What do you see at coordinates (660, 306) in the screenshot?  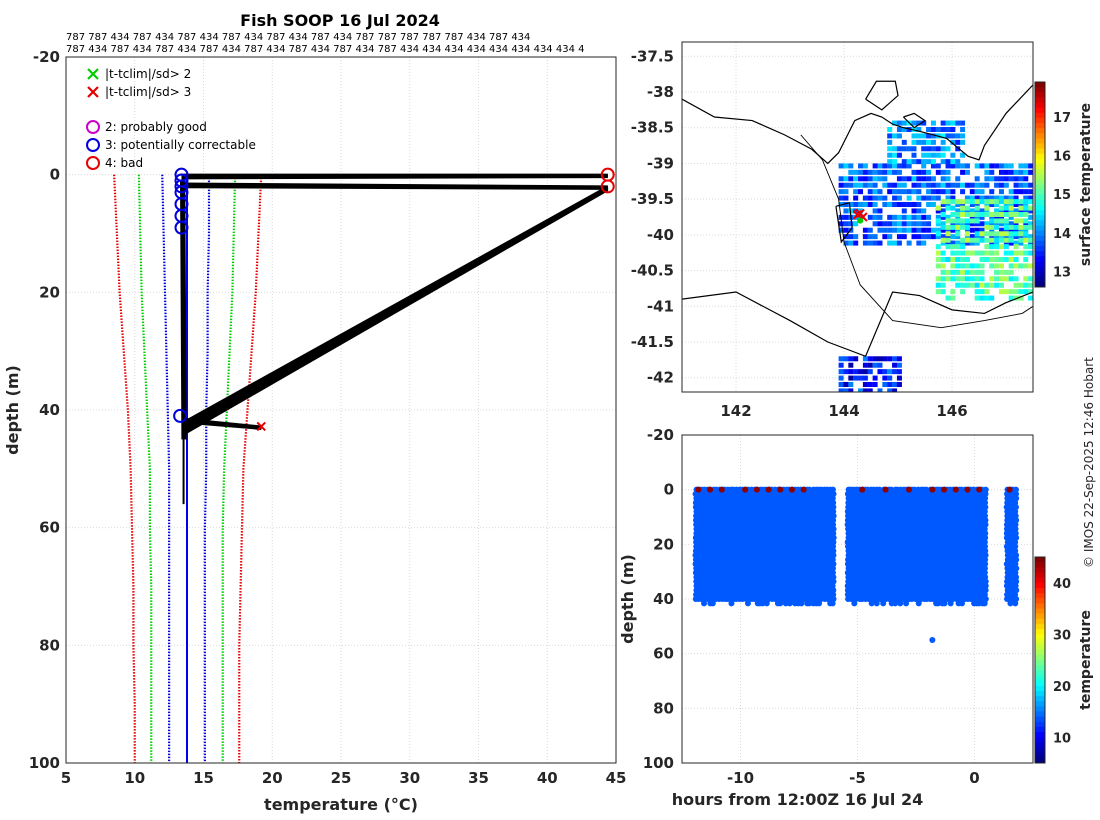 I see `map-ytick-label: -41` at bounding box center [660, 306].